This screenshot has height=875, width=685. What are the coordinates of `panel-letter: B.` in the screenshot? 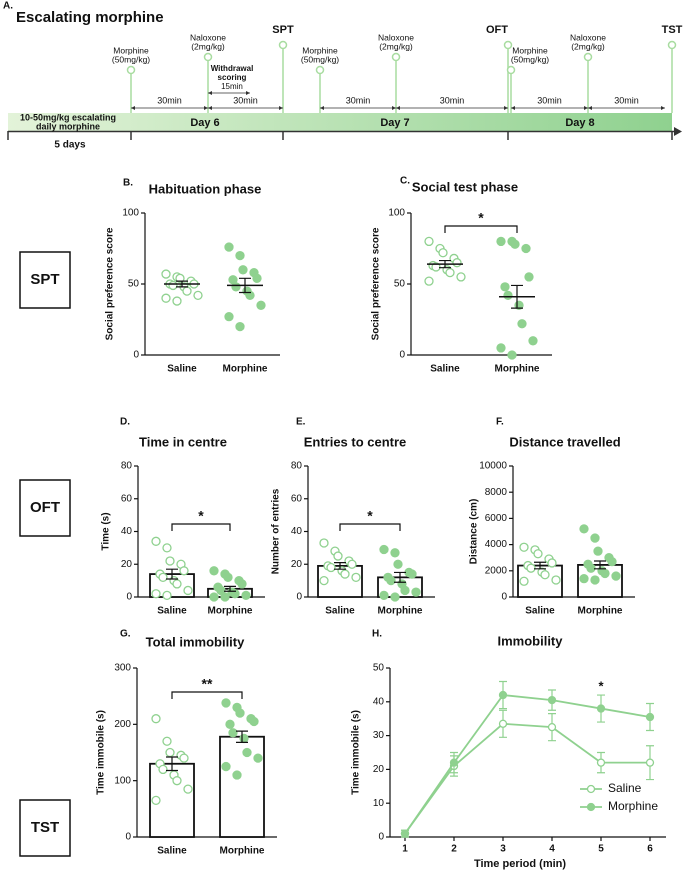 It's located at (128, 183).